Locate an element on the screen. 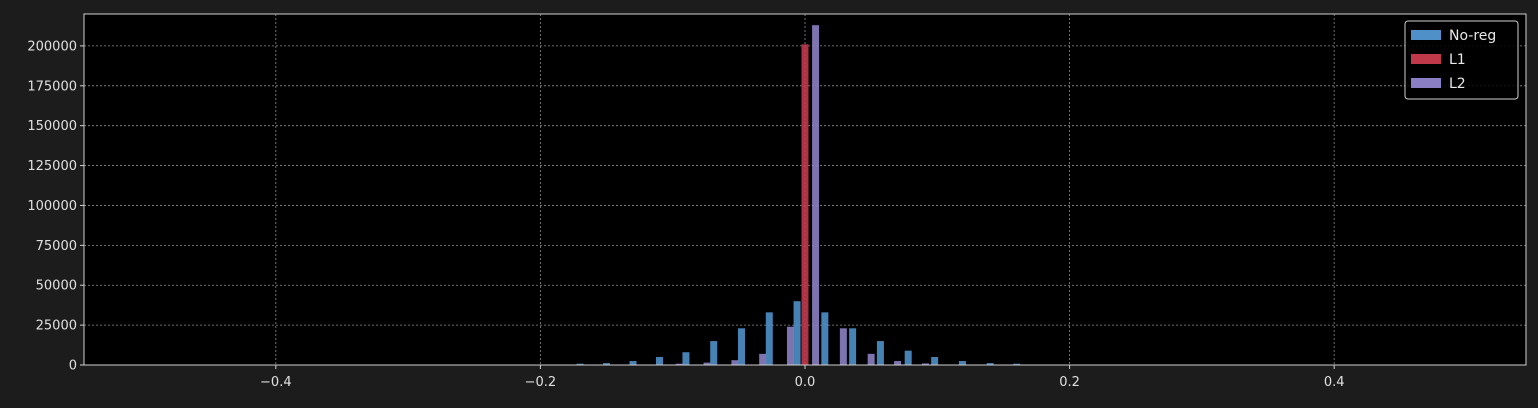 The image size is (1538, 408). y-tick-label: 25000 is located at coordinates (56, 326).